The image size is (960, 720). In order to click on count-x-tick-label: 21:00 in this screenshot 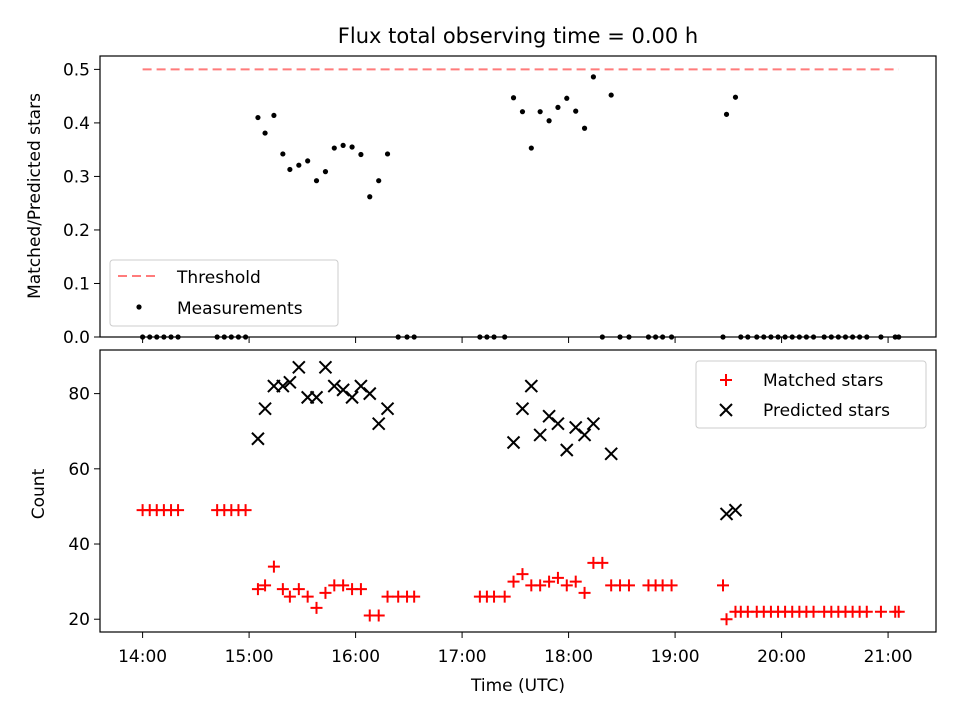, I will do `click(888, 657)`.